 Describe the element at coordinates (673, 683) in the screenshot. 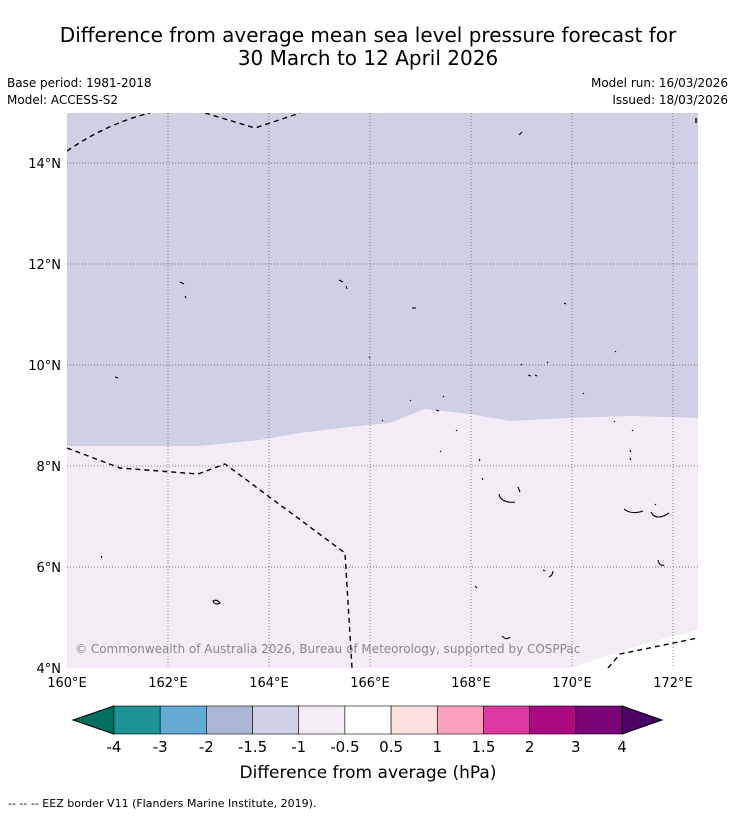

I see `lon-label: 172°E` at that location.